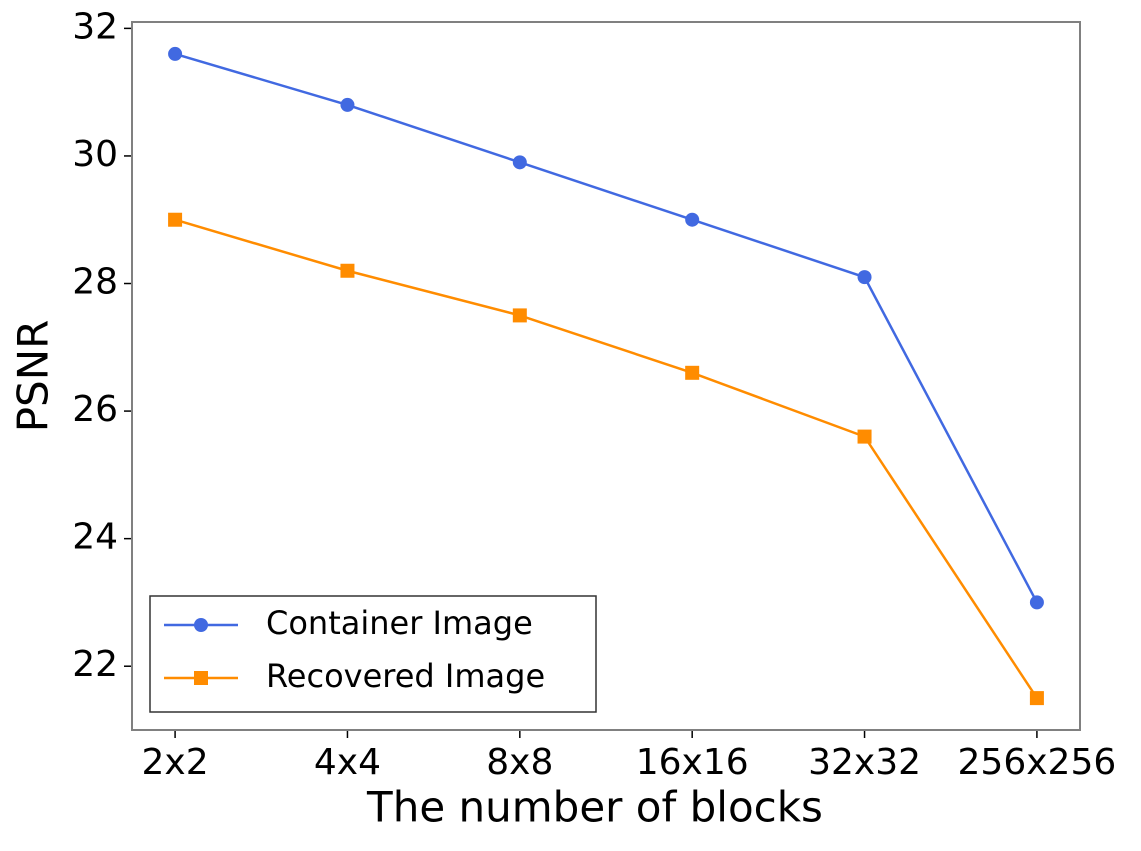 Image resolution: width=1141 pixels, height=851 pixels. Describe the element at coordinates (864, 762) in the screenshot. I see `x-tick-label: 32x32` at that location.